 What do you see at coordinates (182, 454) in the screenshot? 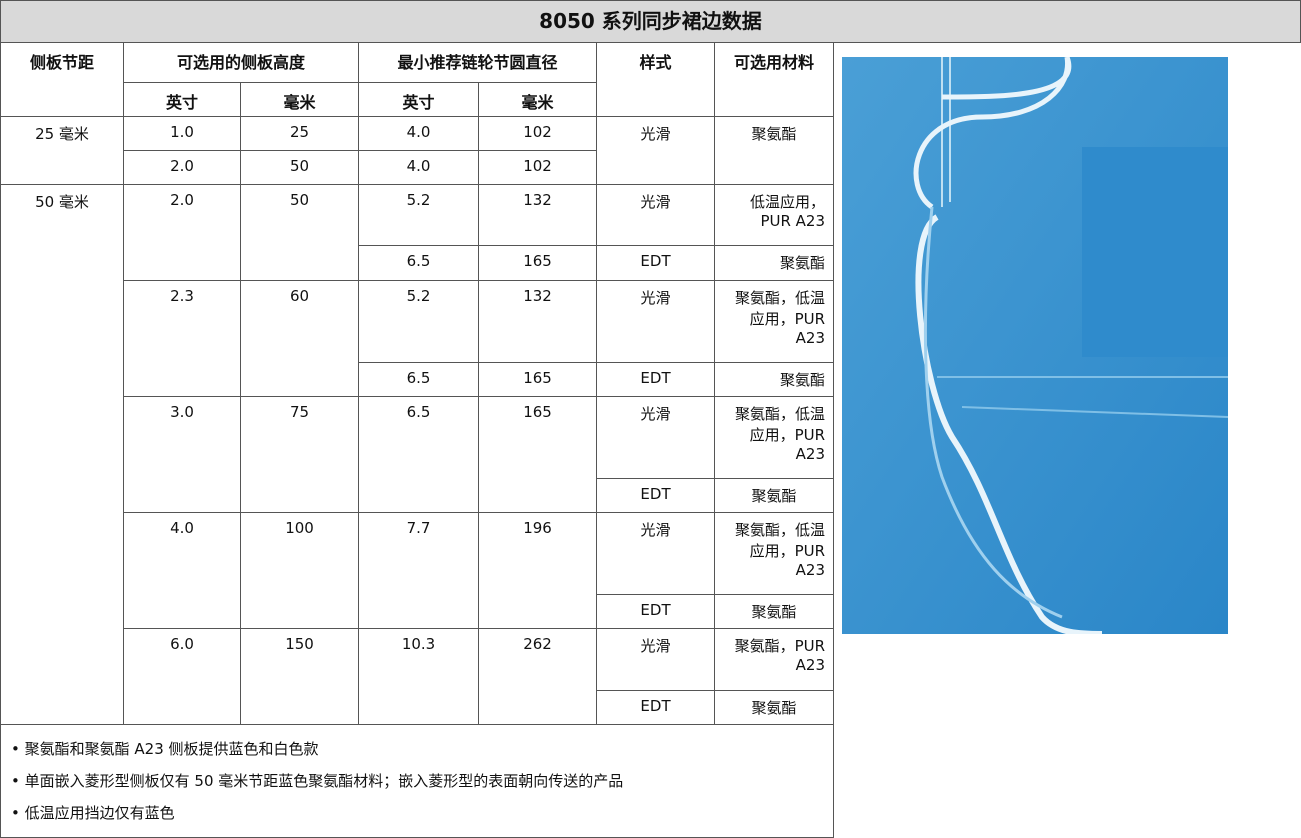
I see `cell: 3.0` at bounding box center [182, 454].